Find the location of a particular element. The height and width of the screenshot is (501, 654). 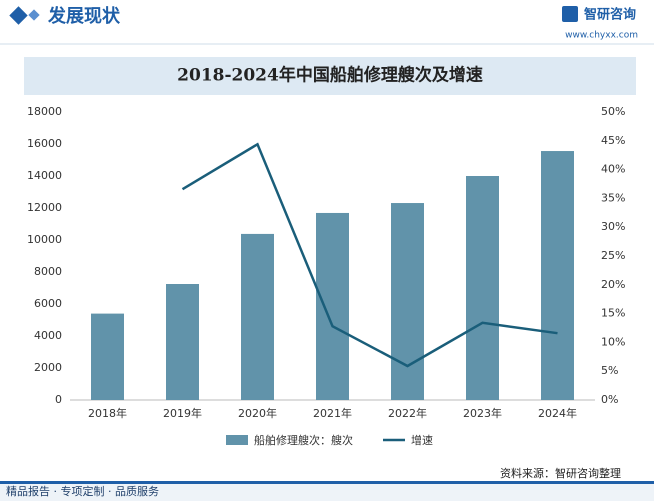

footer-slogan: 精品报告 · 专项定制 · 品质服务 is located at coordinates (82, 491).